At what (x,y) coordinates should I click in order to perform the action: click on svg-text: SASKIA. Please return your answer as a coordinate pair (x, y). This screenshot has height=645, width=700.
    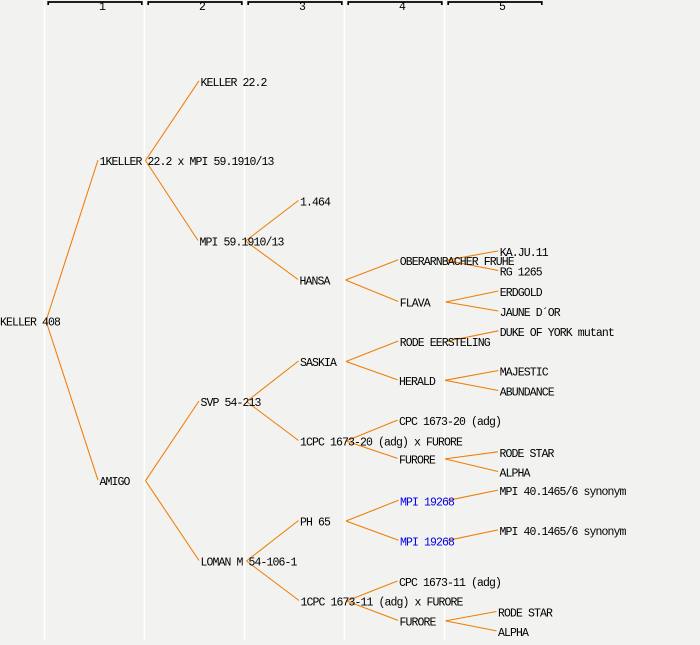
    Looking at the image, I should click on (318, 363).